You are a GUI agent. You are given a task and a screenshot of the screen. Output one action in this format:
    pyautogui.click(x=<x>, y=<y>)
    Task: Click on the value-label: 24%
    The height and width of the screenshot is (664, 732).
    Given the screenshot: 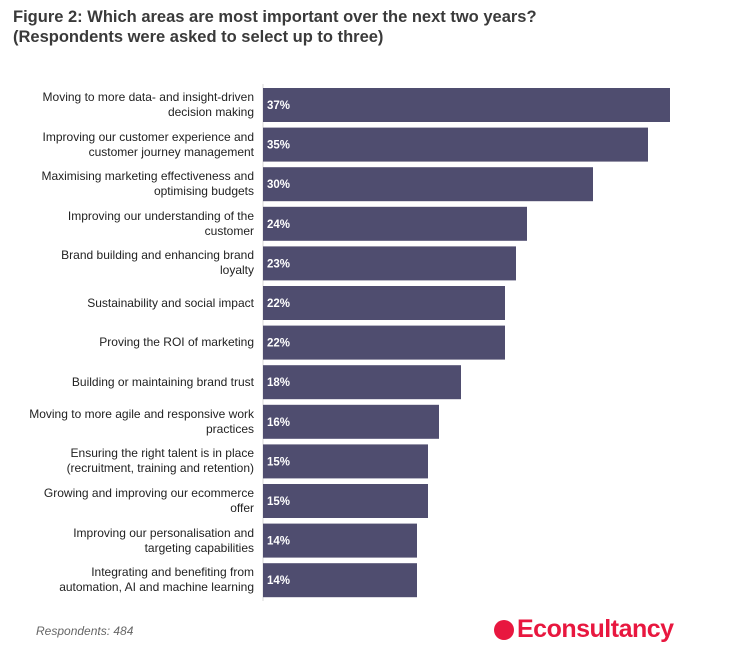 What is the action you would take?
    pyautogui.click(x=278, y=225)
    